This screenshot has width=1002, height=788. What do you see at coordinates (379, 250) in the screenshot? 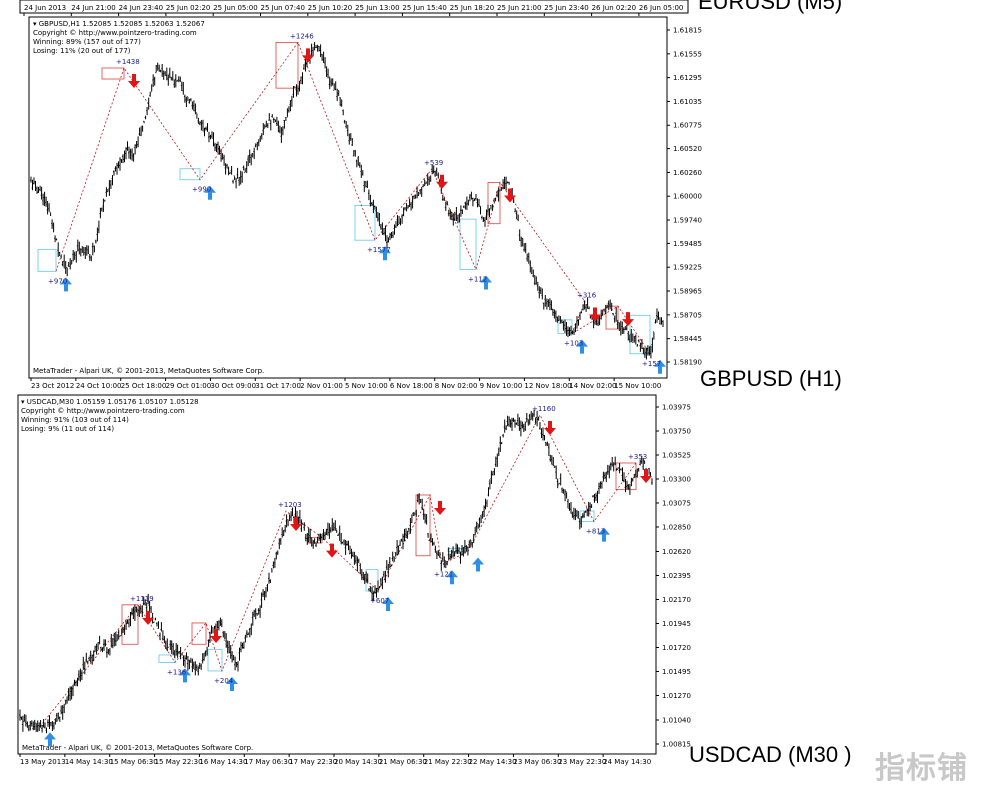
I see `trade-result-label: +1577` at bounding box center [379, 250].